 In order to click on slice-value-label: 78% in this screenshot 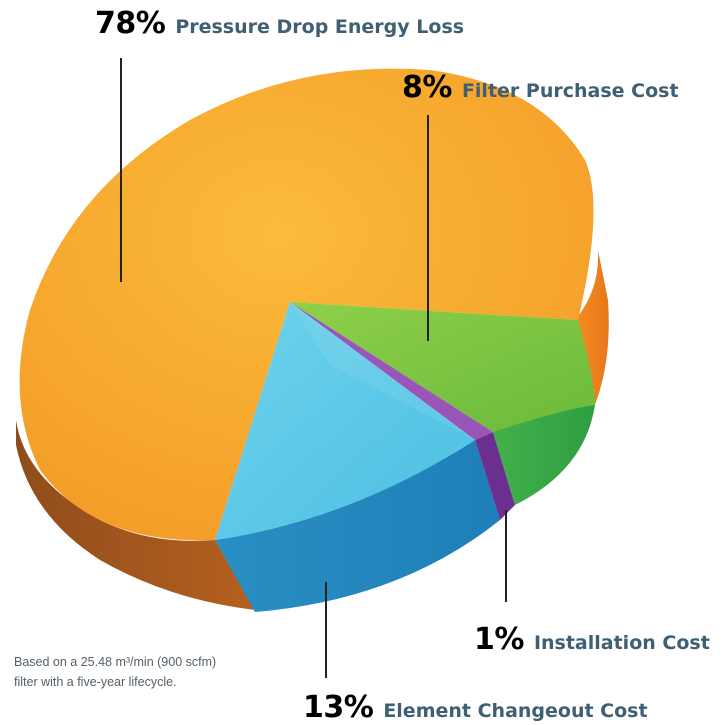, I will do `click(130, 23)`.